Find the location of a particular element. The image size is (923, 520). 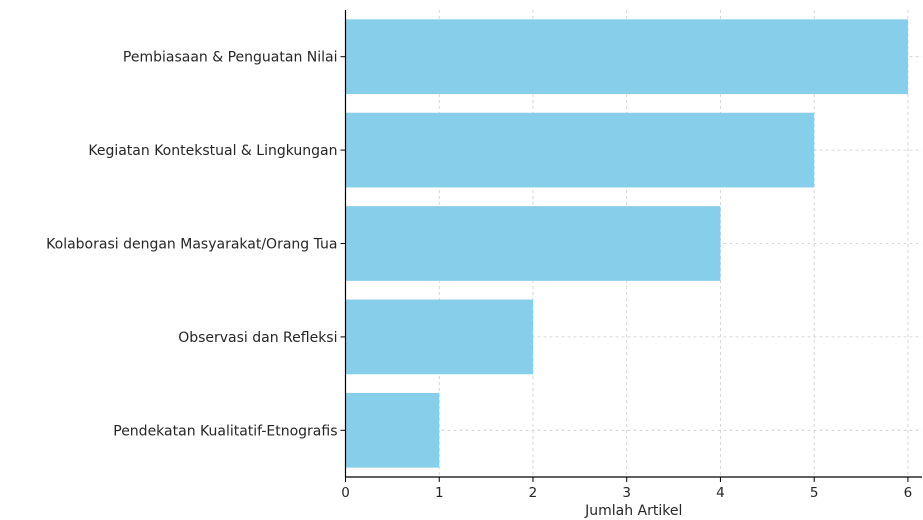

x-tick-label: 1 is located at coordinates (439, 493).